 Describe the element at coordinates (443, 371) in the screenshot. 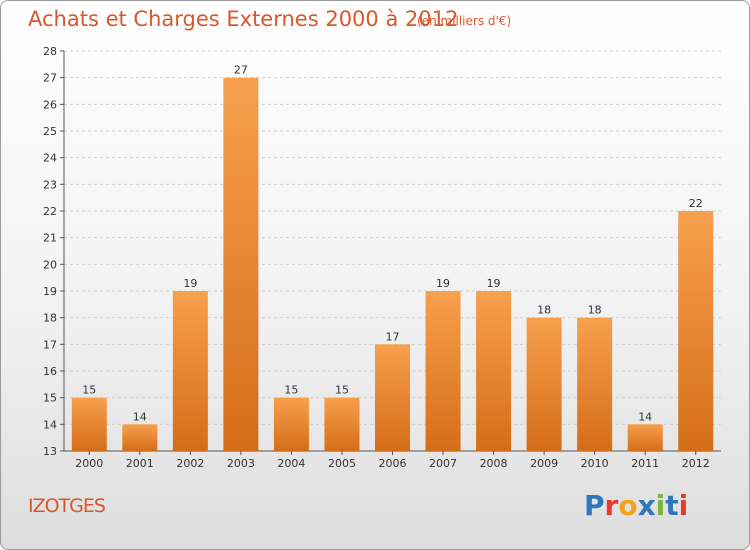

I see `bar-2007` at that location.